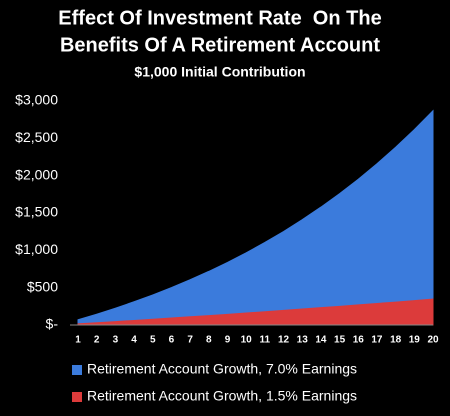 This screenshot has height=416, width=450. I want to click on x-tick-label: 3, so click(116, 340).